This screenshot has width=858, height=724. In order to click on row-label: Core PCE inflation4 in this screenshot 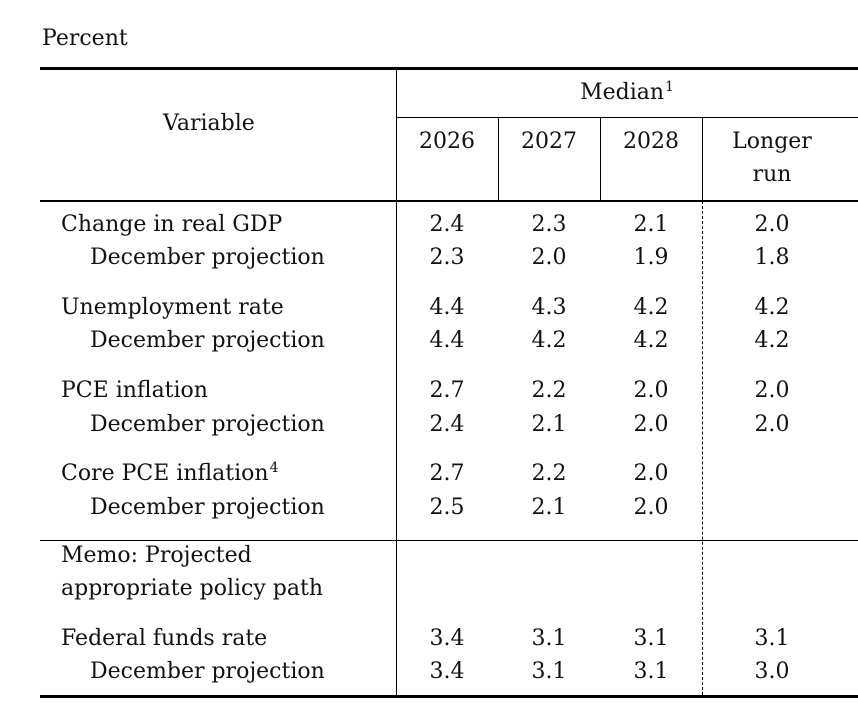, I will do `click(170, 473)`.